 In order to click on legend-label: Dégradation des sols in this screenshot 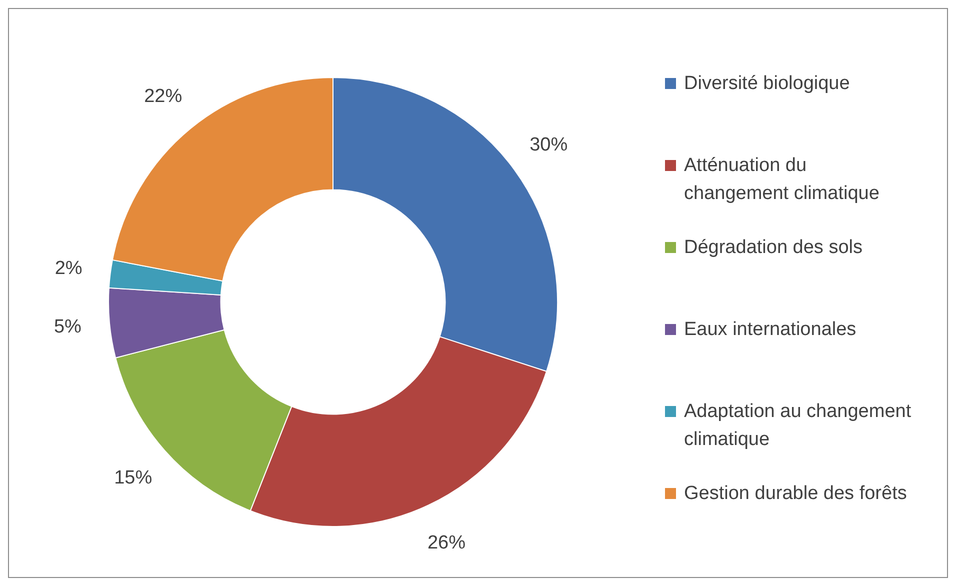, I will do `click(774, 248)`.